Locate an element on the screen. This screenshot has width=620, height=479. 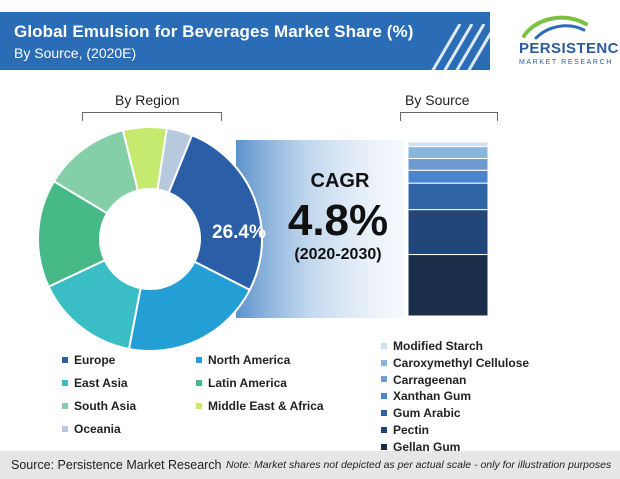
logo-name: PERSISTENCE is located at coordinates (569, 48).